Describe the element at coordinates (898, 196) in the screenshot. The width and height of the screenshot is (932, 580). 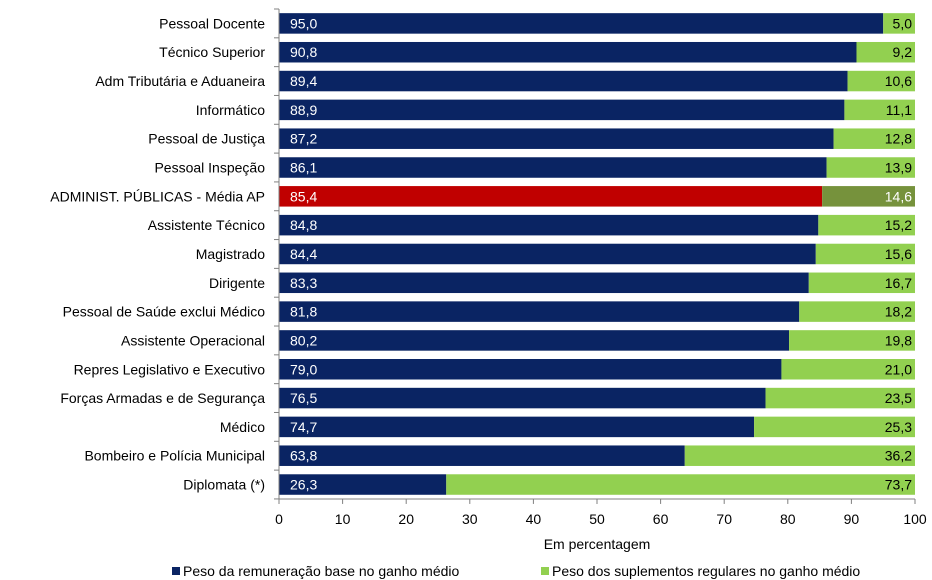
I see `data-label-supplements: 14,6` at that location.